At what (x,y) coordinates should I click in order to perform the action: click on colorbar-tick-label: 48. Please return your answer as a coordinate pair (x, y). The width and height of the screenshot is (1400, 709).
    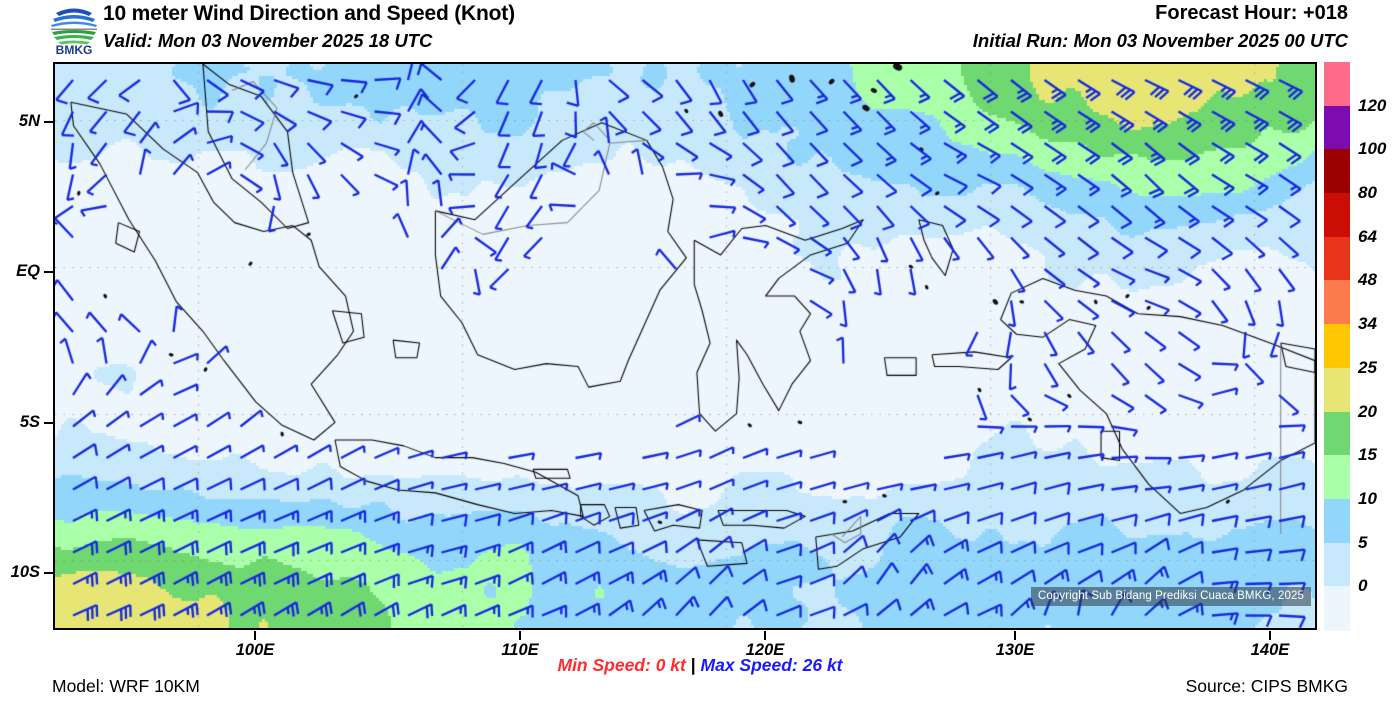
    Looking at the image, I should click on (1367, 280).